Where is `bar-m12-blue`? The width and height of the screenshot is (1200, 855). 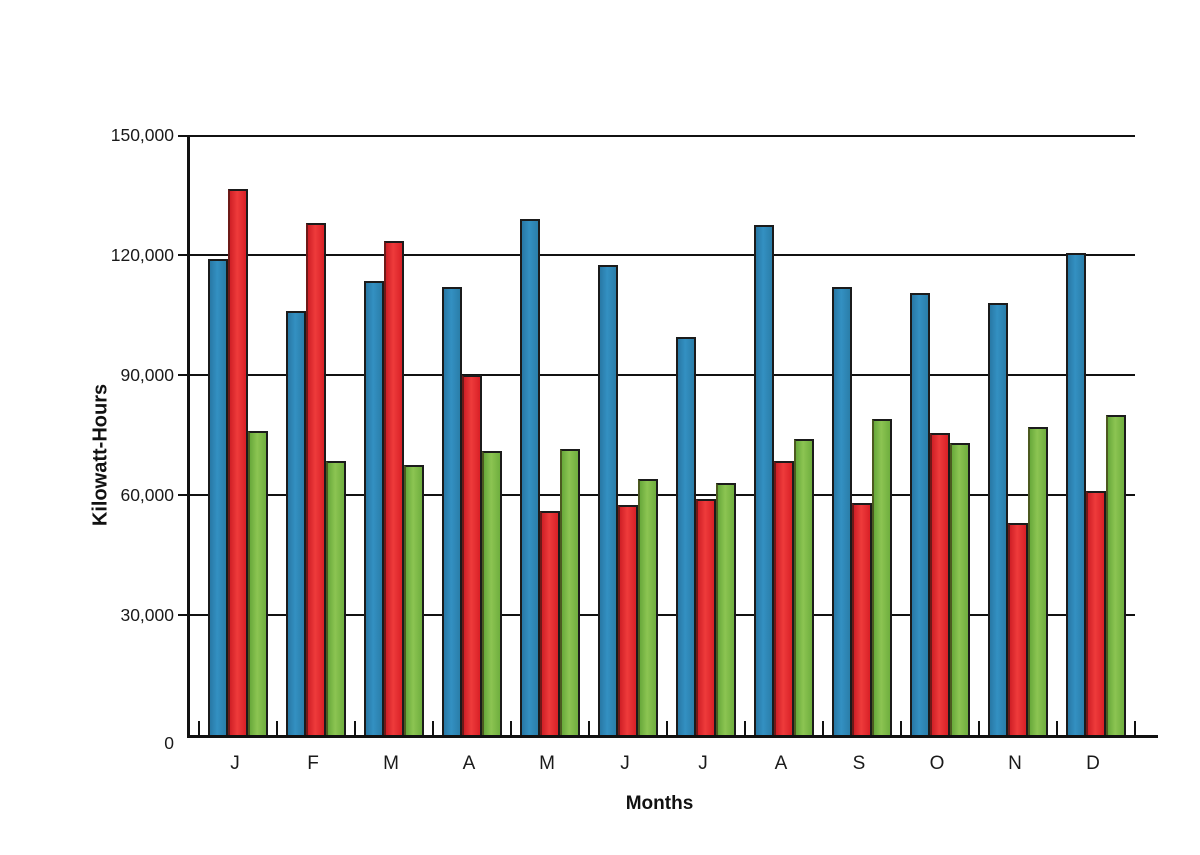
bar-m12-blue is located at coordinates (1076, 494).